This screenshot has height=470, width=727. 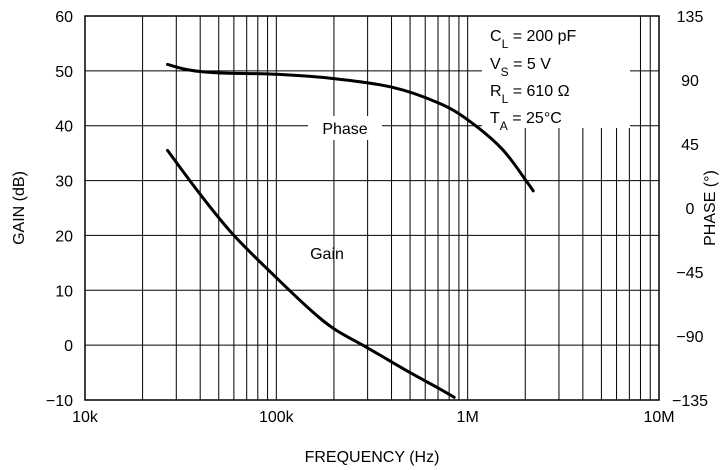 What do you see at coordinates (658, 417) in the screenshot?
I see `x-tick-label: 10M` at bounding box center [658, 417].